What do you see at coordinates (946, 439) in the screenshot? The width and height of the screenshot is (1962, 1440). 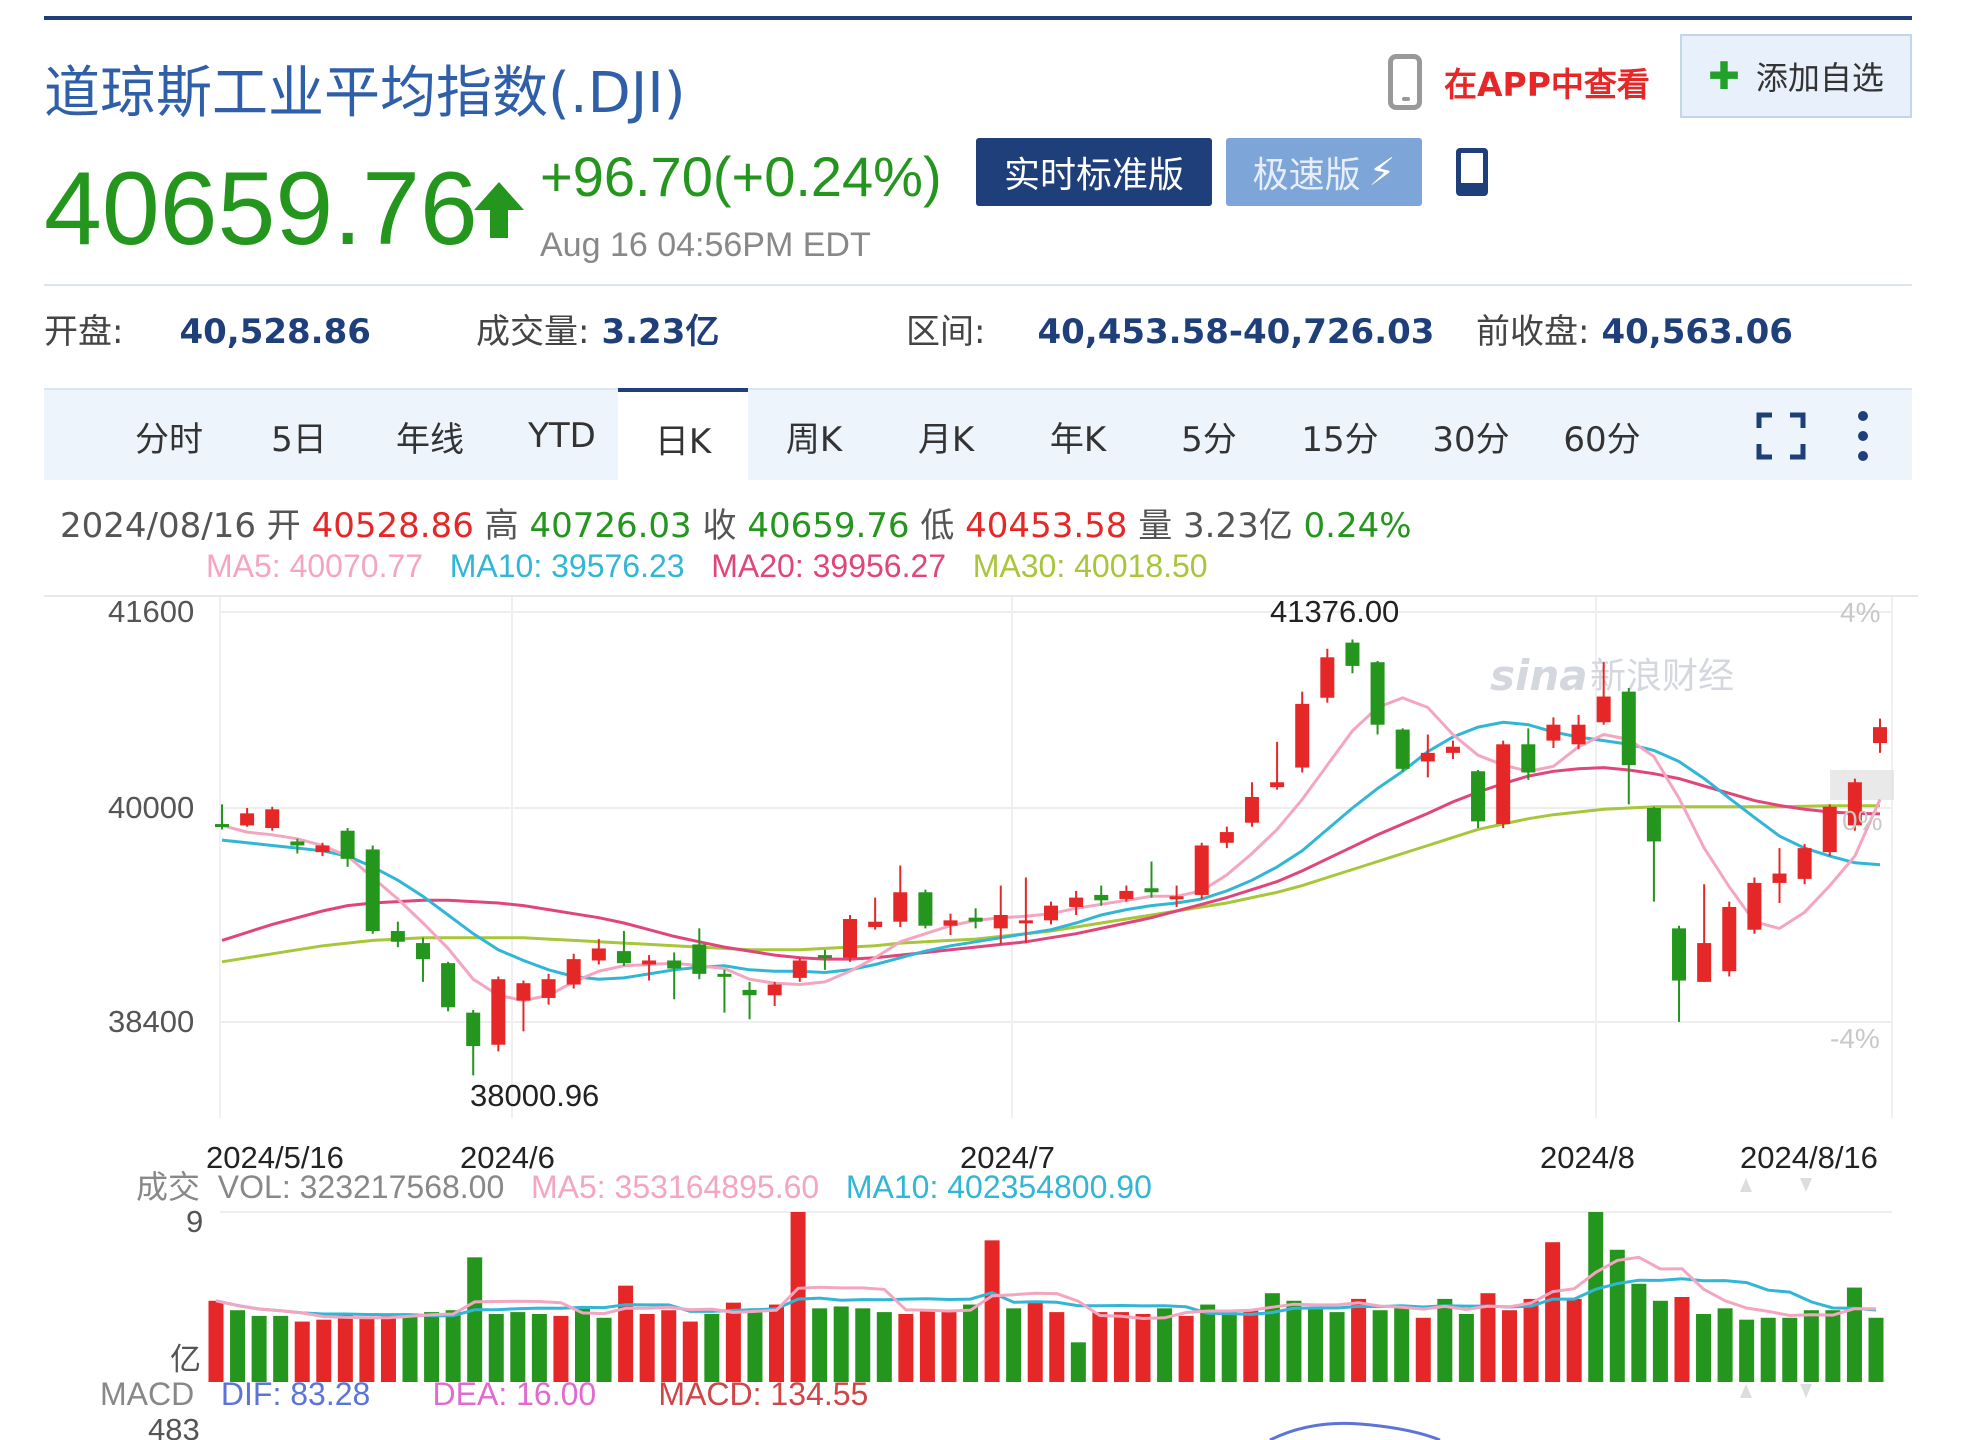 I see `tab-monthly-k: 月K` at bounding box center [946, 439].